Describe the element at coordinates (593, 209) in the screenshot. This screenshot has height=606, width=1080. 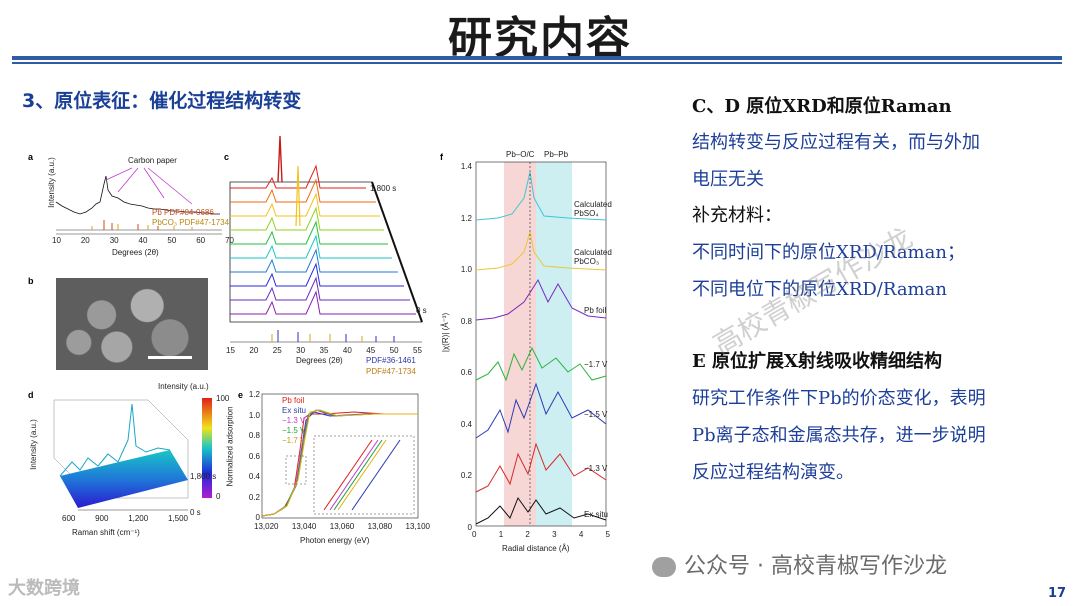
I see `panel-f-curve-0: Calculated PbSO₄` at that location.